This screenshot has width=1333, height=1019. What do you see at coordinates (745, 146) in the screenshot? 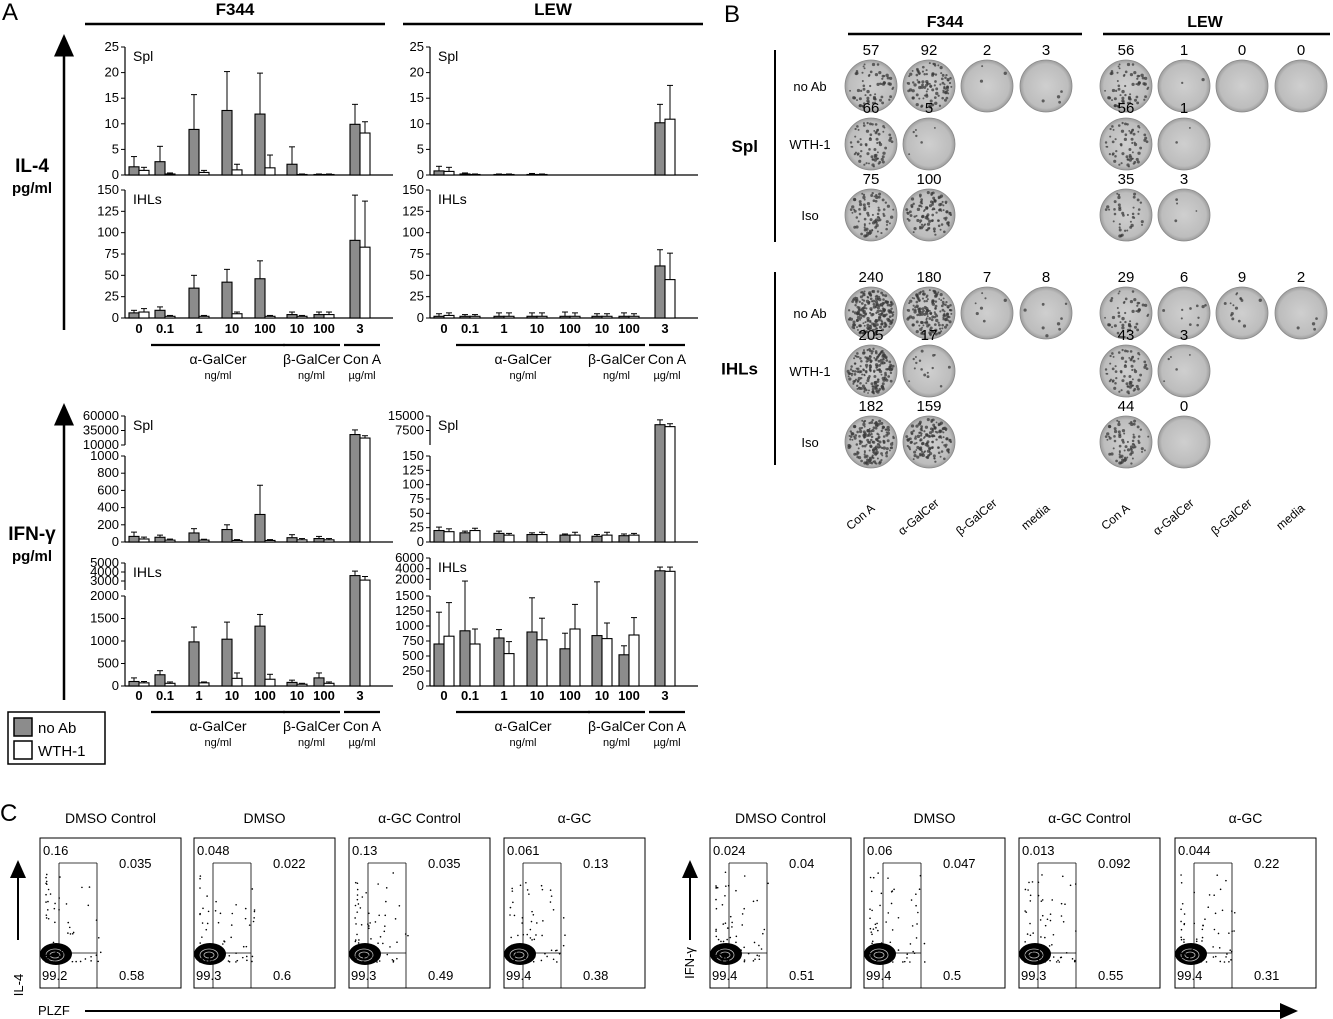
I see `row-group-label: Spl` at bounding box center [745, 146].